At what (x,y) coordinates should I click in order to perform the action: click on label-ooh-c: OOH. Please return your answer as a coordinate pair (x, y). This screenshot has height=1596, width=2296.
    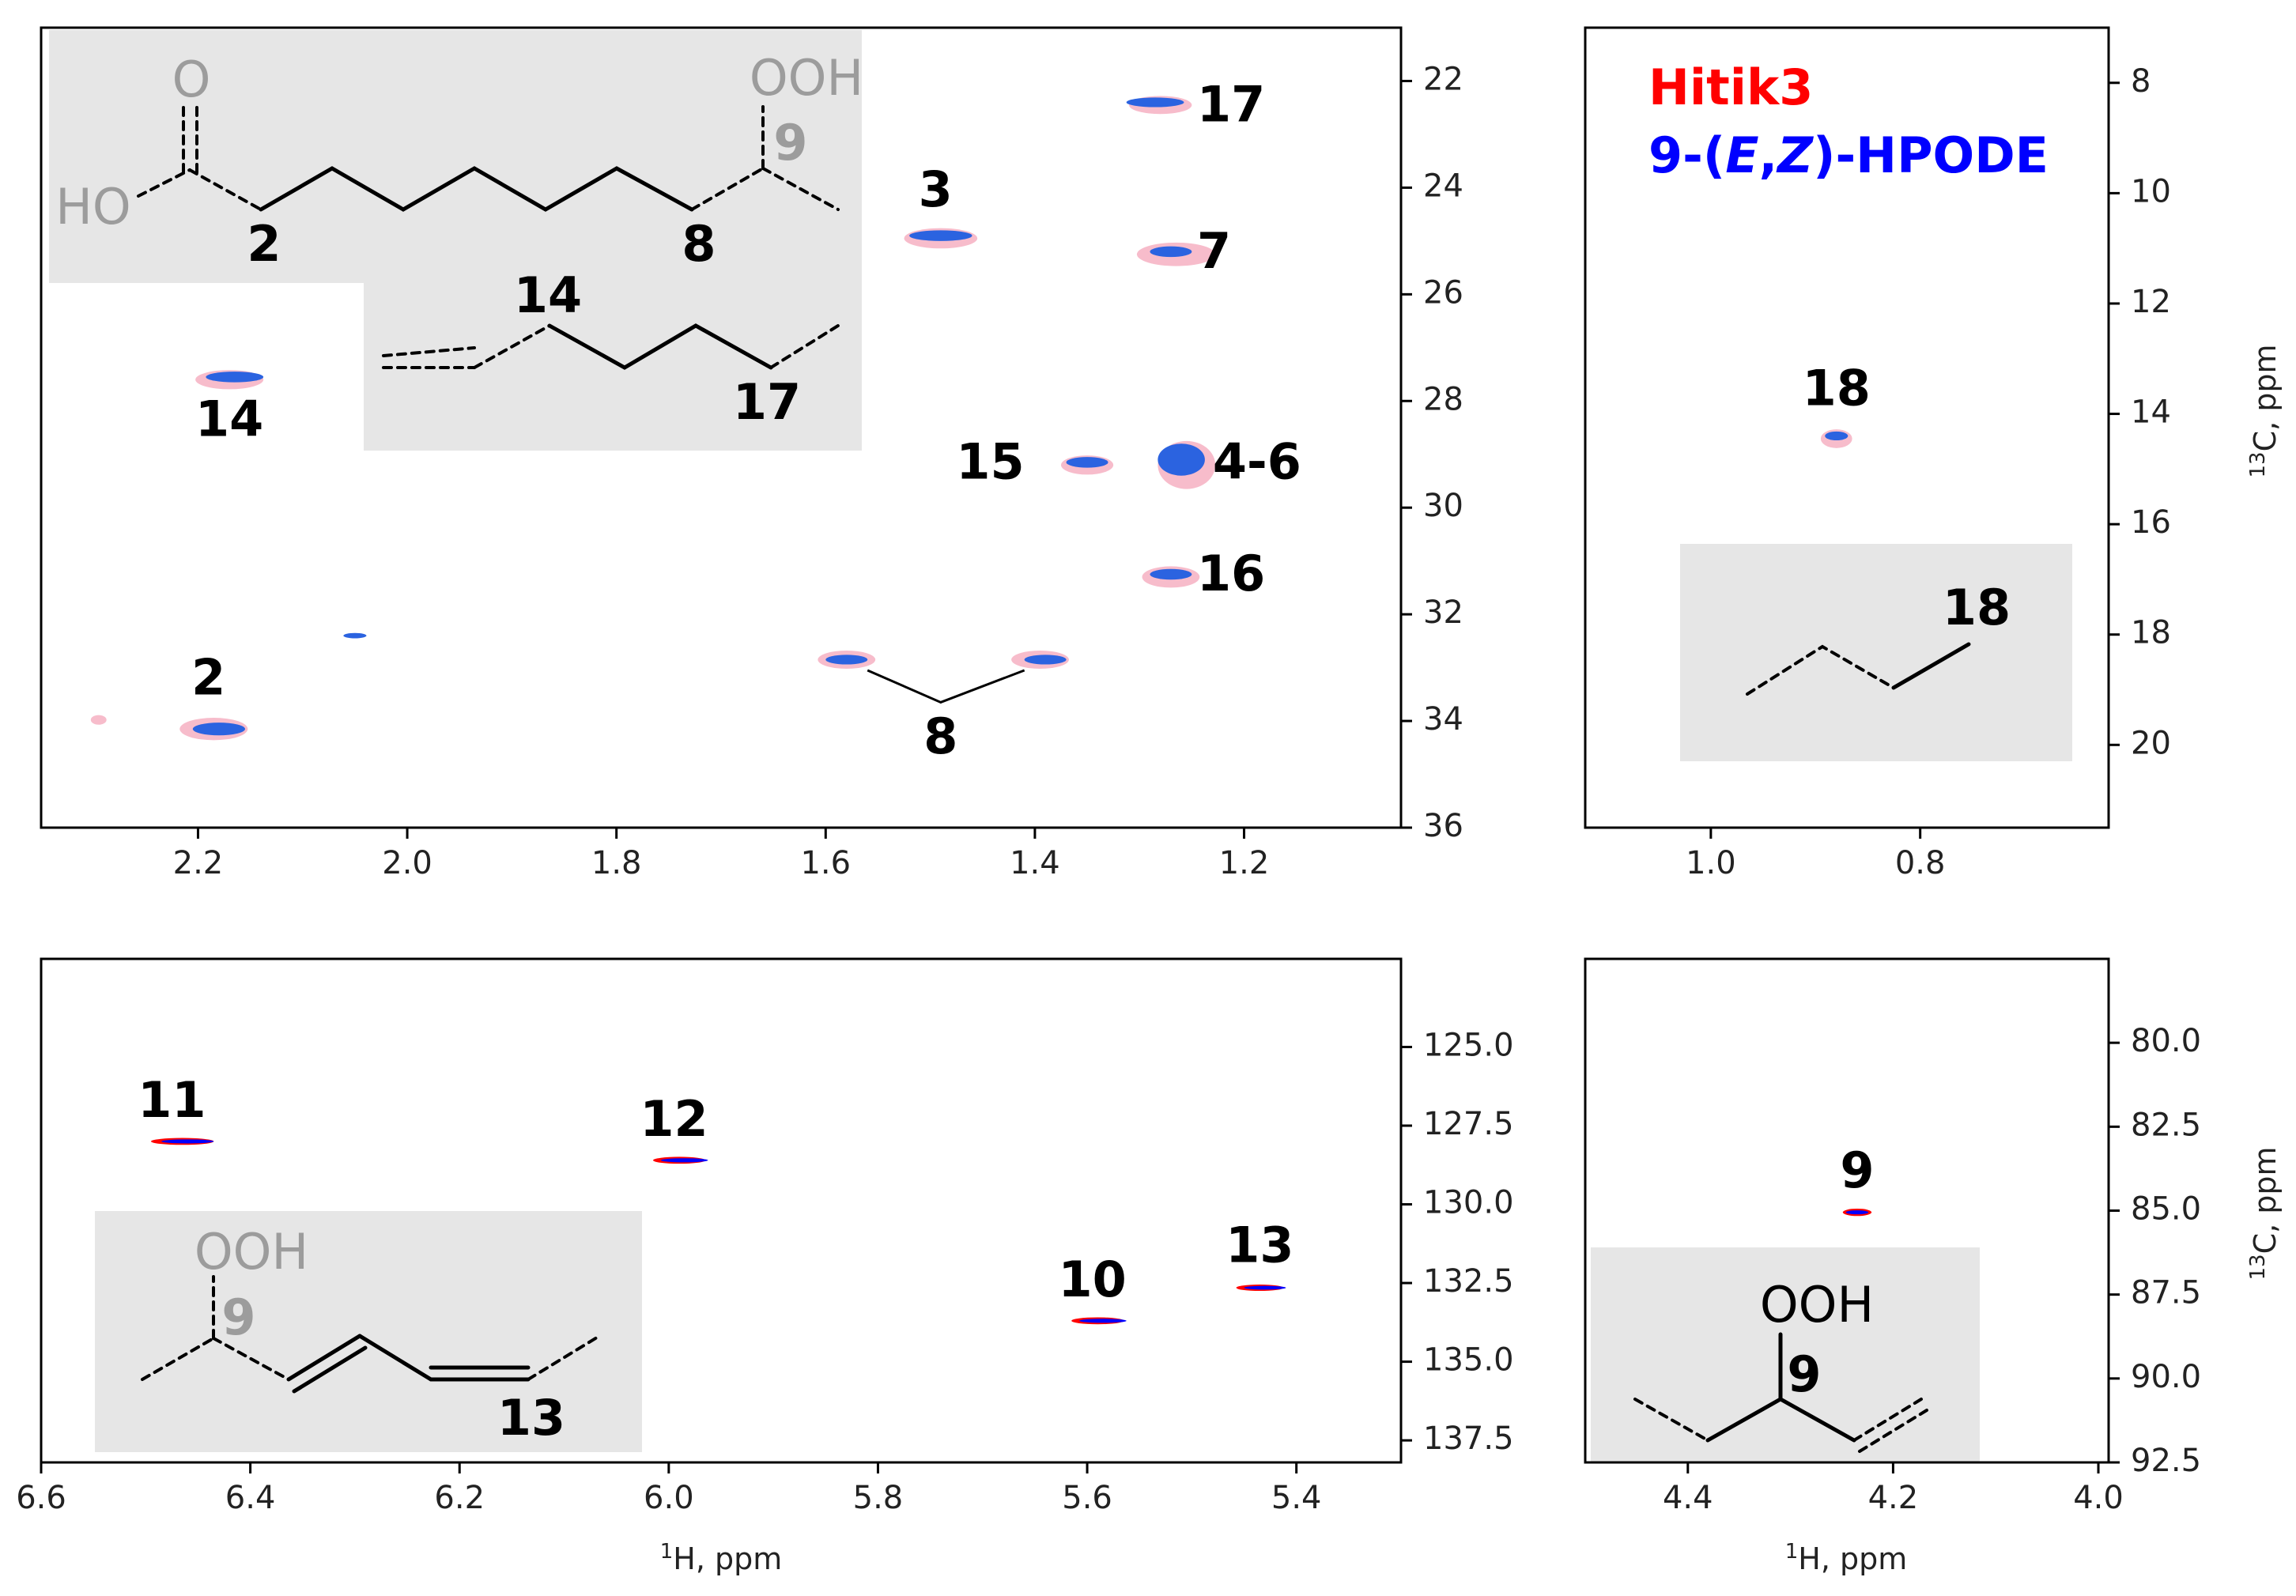
    Looking at the image, I should click on (1817, 1305).